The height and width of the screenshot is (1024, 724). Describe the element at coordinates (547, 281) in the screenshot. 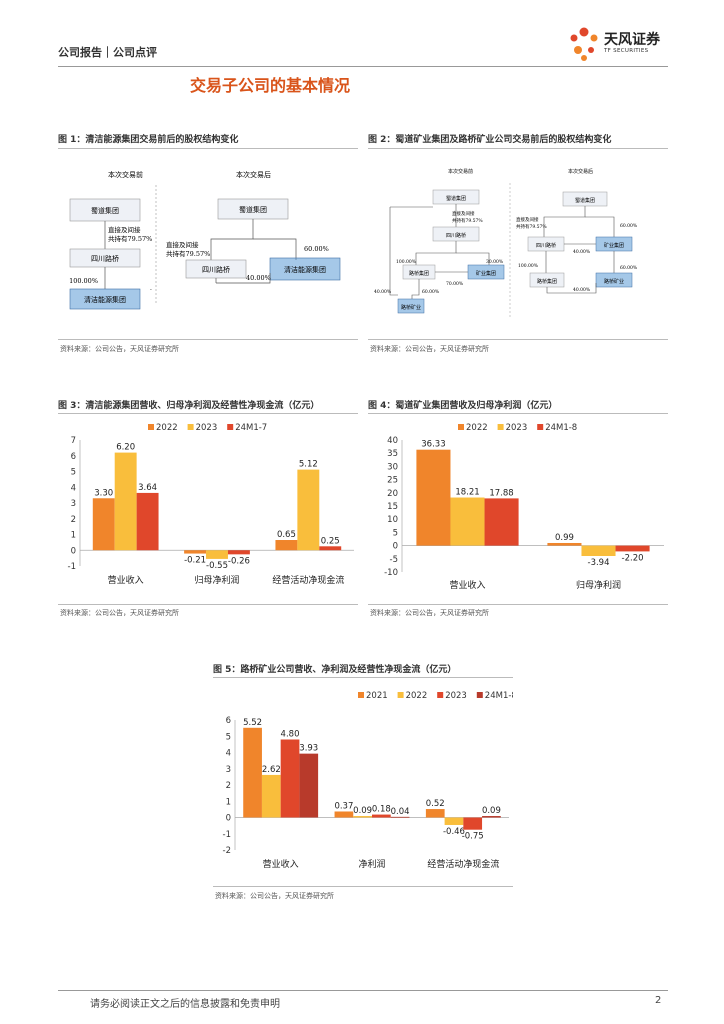

I see `fig2-after-bl: 路桥集团` at that location.